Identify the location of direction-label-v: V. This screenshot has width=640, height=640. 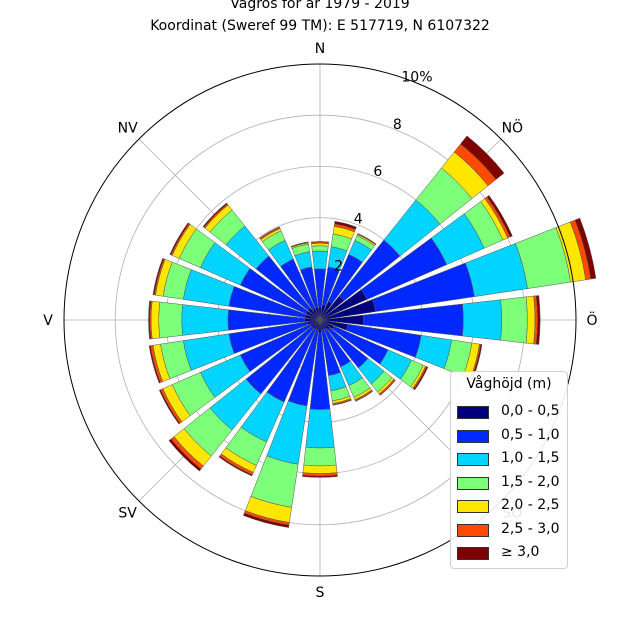
(48, 321).